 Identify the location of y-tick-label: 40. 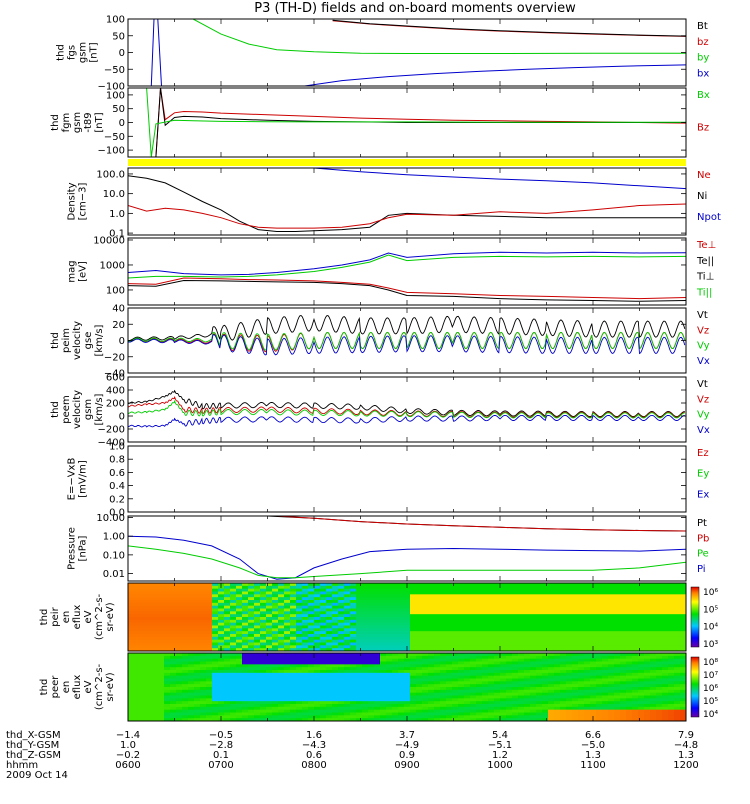
(118, 309).